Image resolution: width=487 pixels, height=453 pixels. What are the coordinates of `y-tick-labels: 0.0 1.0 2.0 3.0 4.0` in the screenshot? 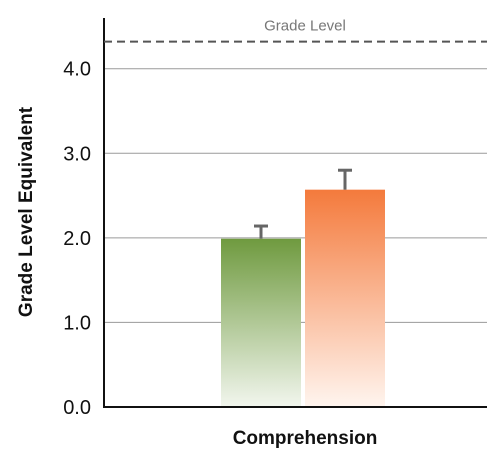 It's located at (77, 239).